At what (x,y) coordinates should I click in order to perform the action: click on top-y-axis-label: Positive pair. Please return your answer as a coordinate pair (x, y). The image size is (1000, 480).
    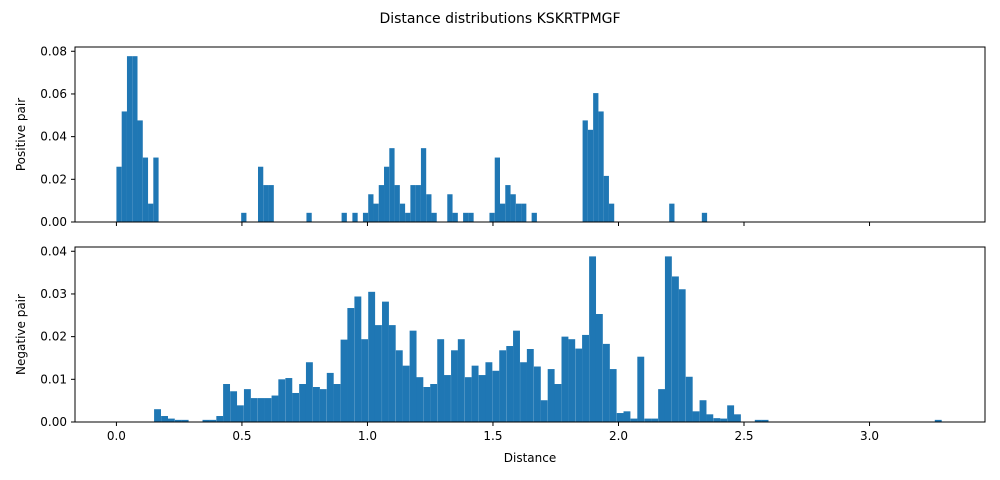
    Looking at the image, I should click on (21, 134).